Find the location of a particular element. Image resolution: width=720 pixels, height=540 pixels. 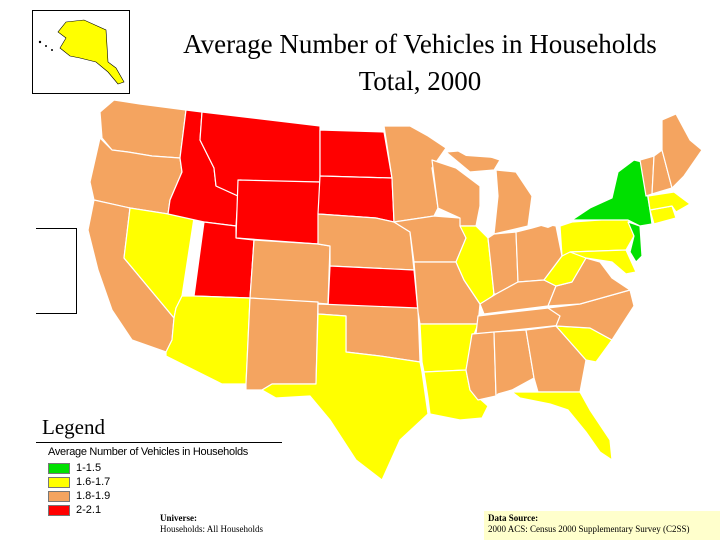

legend-divider is located at coordinates (159, 442).